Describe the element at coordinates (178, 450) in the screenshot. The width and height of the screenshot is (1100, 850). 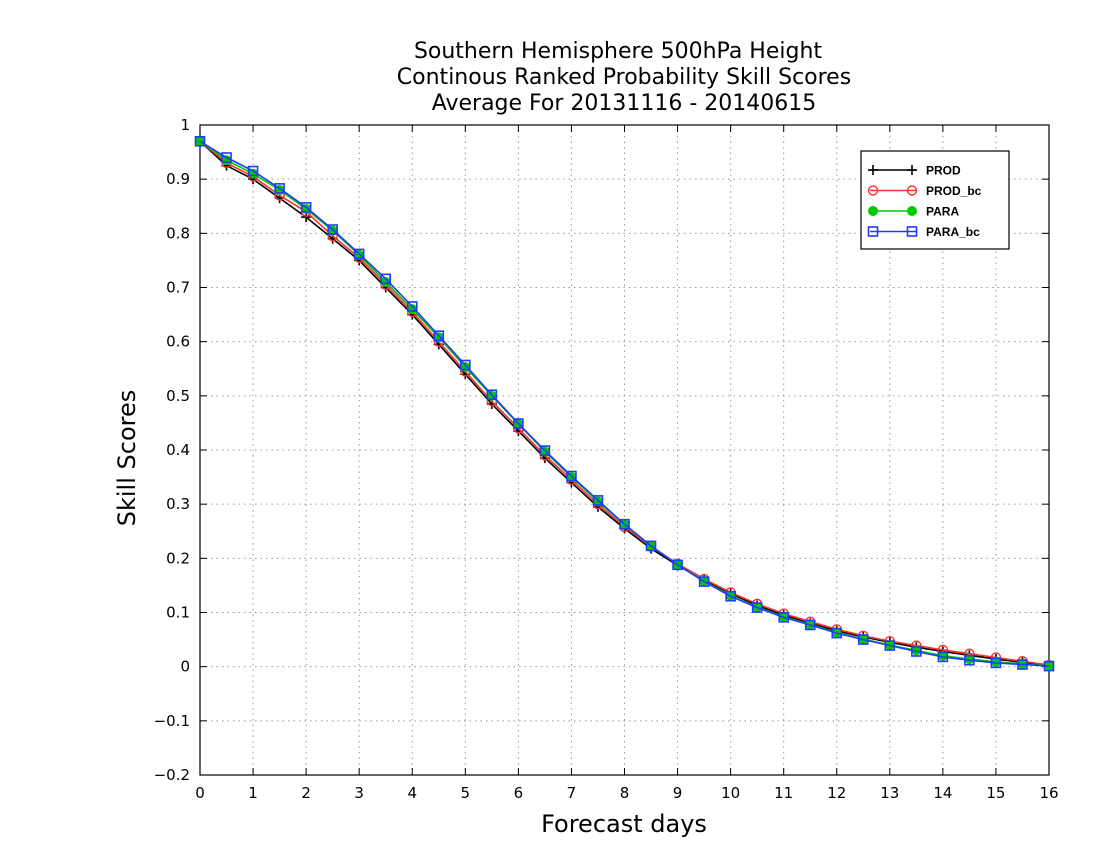
I see `y-tick-label: 0.4` at that location.